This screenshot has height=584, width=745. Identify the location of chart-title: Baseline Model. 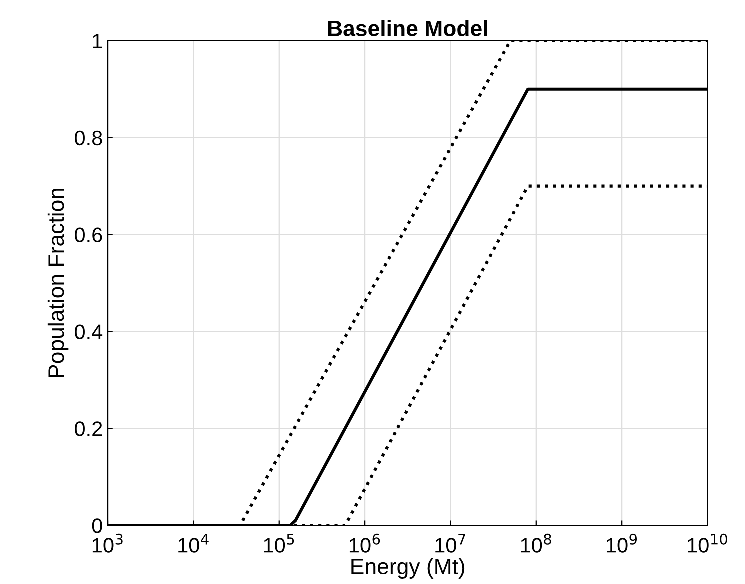
(408, 28).